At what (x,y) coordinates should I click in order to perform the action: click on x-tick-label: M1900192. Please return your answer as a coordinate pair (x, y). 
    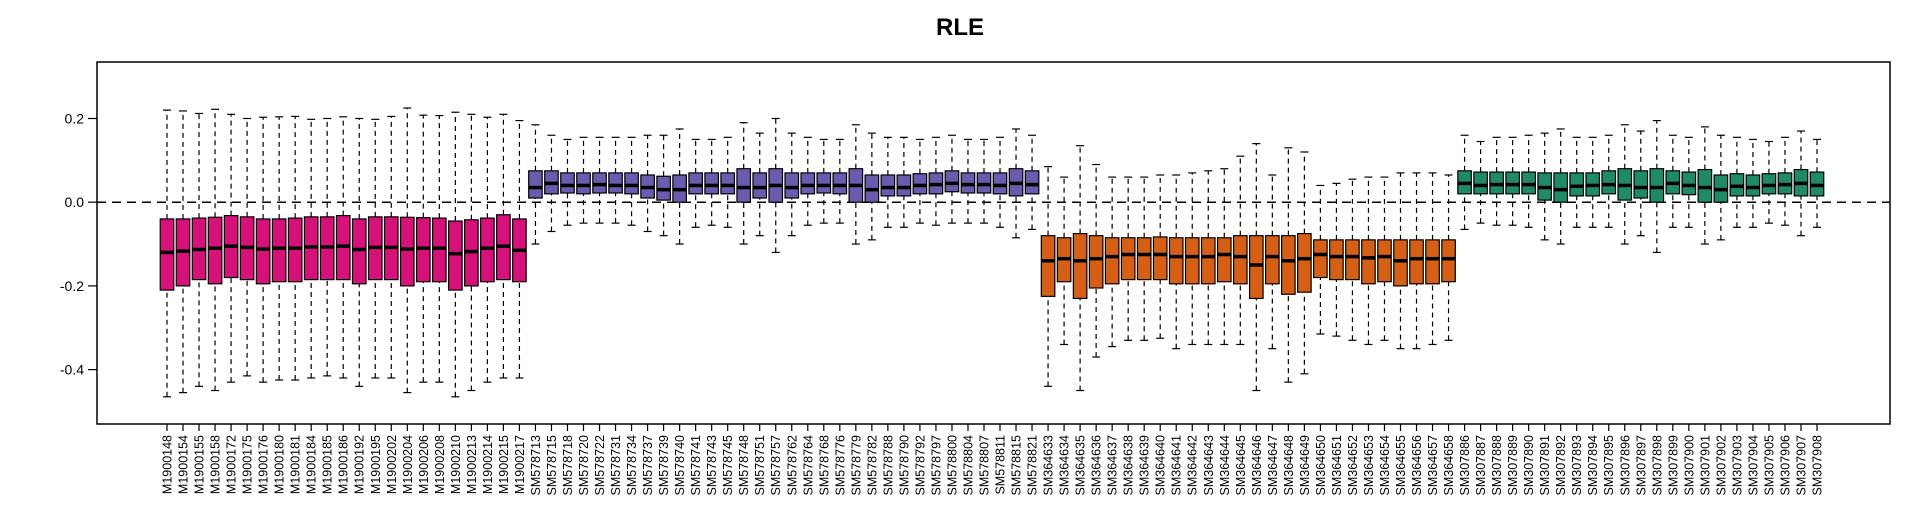
    Looking at the image, I should click on (360, 464).